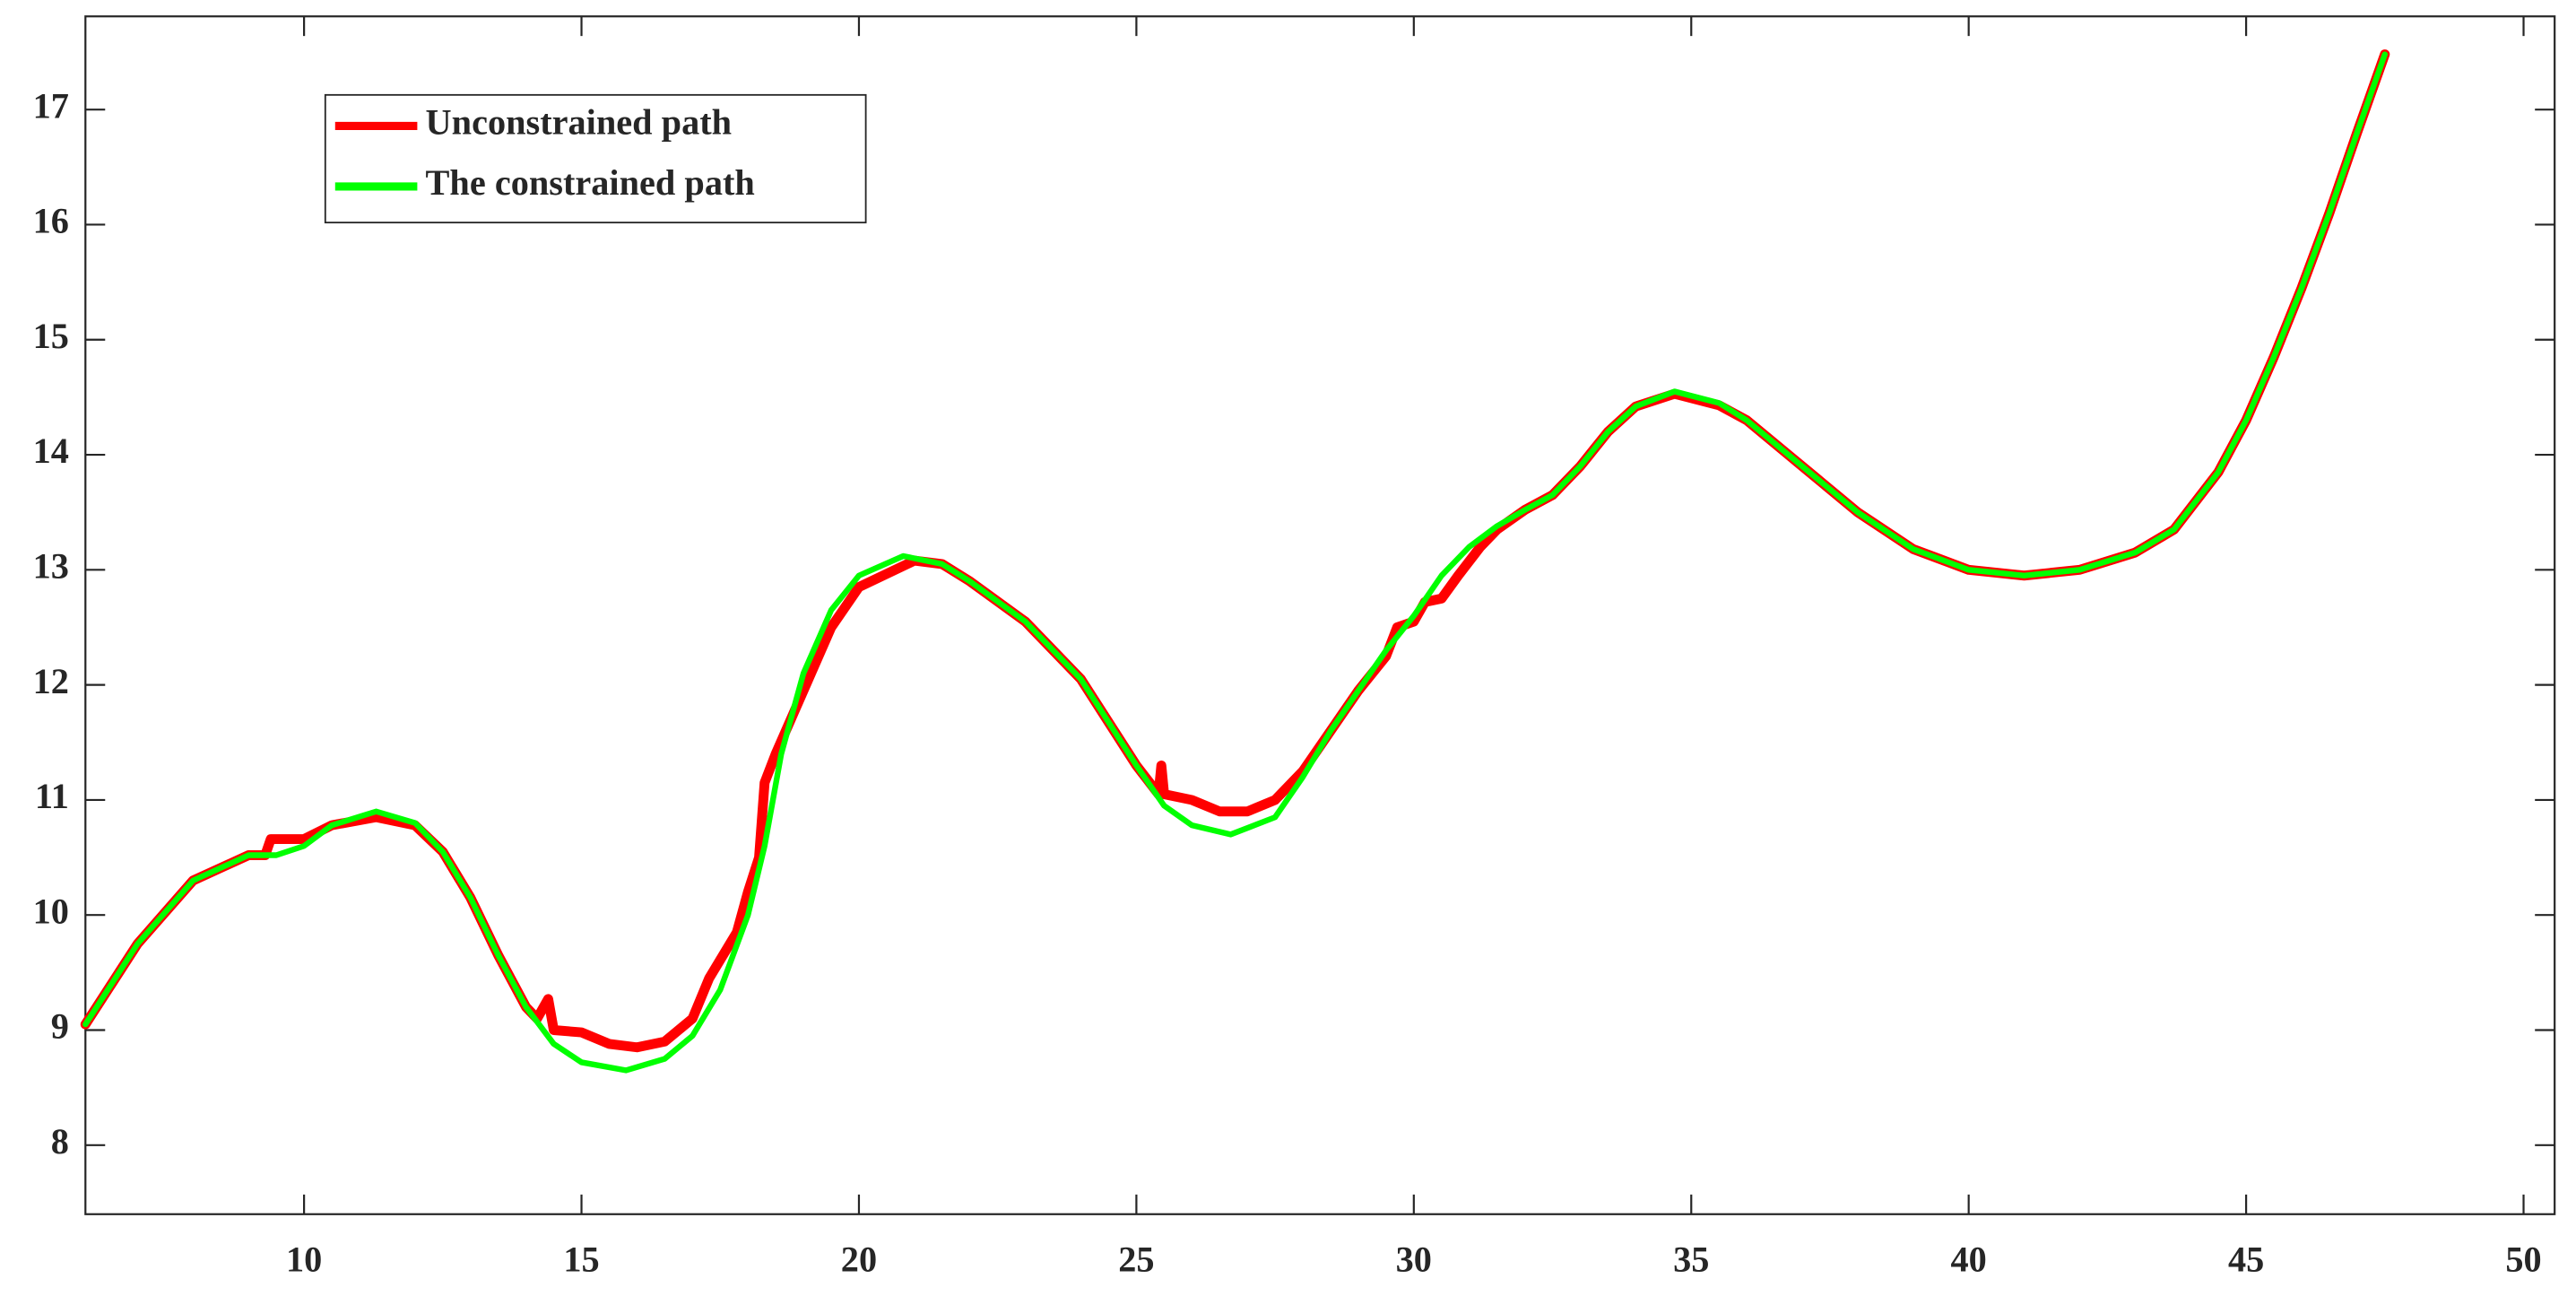  I want to click on y-tick-label: 15, so click(51, 336).